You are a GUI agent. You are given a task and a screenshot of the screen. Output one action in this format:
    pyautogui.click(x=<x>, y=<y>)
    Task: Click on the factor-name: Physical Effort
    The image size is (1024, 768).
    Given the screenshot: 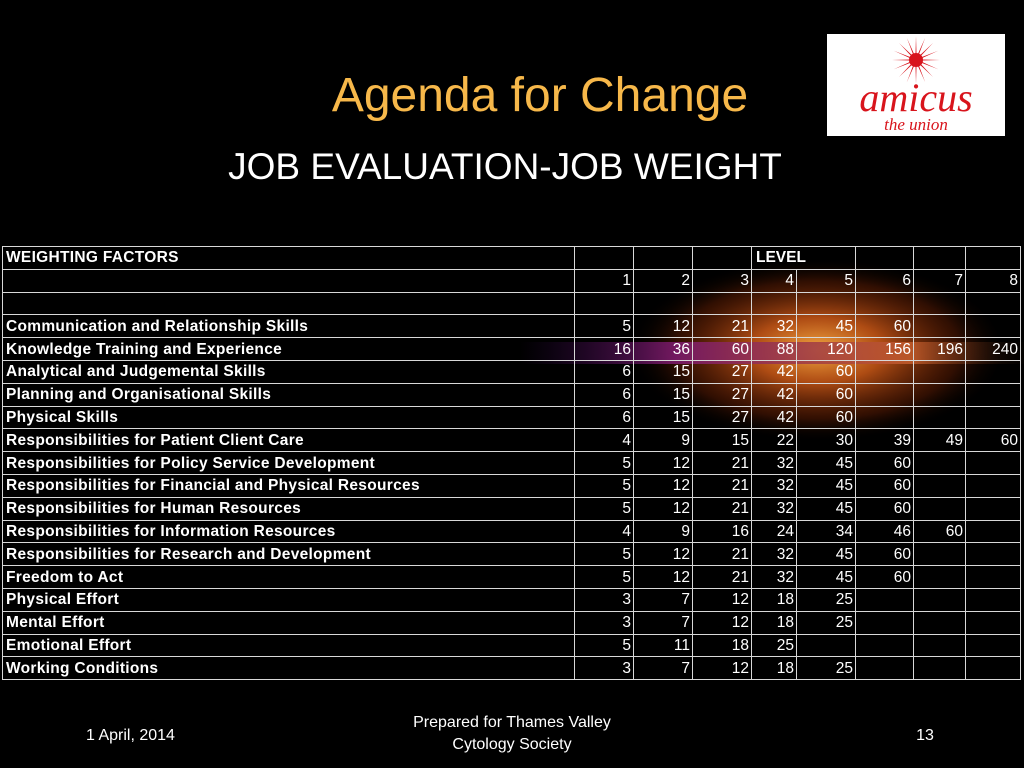 What is the action you would take?
    pyautogui.click(x=288, y=599)
    